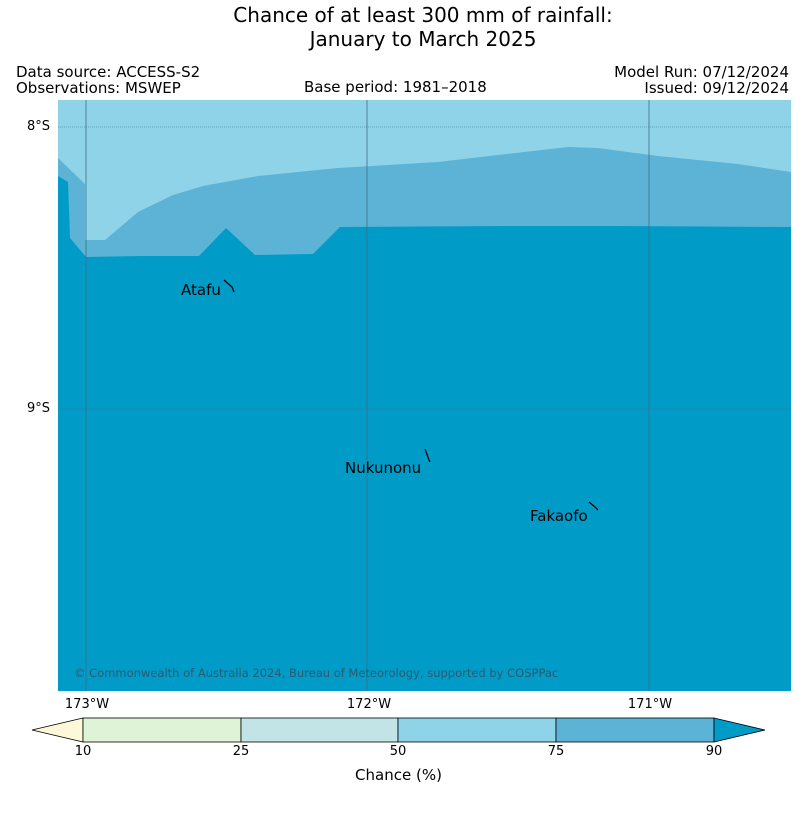 This screenshot has width=804, height=816. Describe the element at coordinates (423, 15) in the screenshot. I see `title-line-1: Chance of at least 300 mm of rainfall:` at that location.